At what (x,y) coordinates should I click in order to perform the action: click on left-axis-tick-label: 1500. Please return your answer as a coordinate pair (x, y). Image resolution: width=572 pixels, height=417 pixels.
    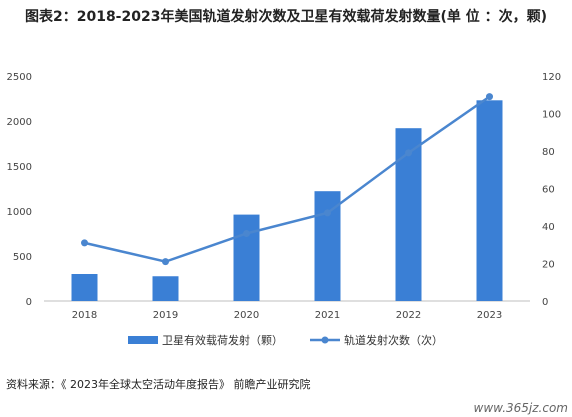
    Looking at the image, I should click on (19, 167).